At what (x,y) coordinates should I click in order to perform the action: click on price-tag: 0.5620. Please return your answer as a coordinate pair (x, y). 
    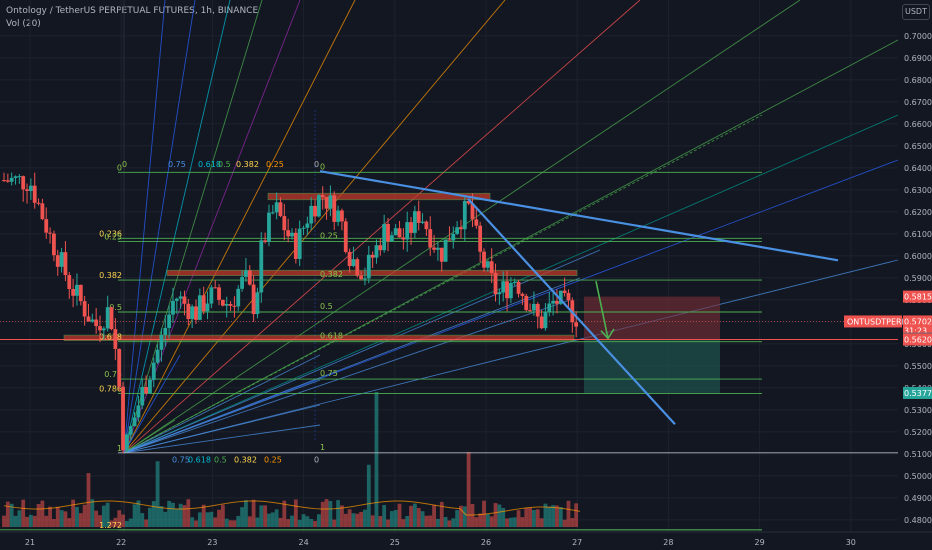
    Looking at the image, I should click on (918, 340).